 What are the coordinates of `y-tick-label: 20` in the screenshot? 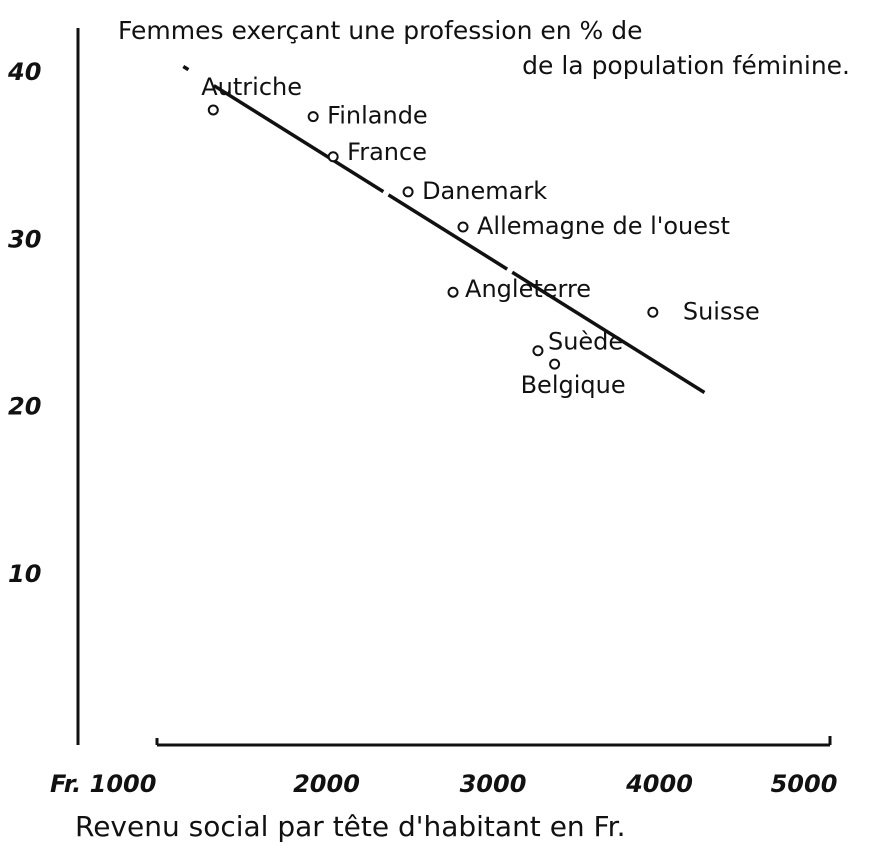 It's located at (24, 407).